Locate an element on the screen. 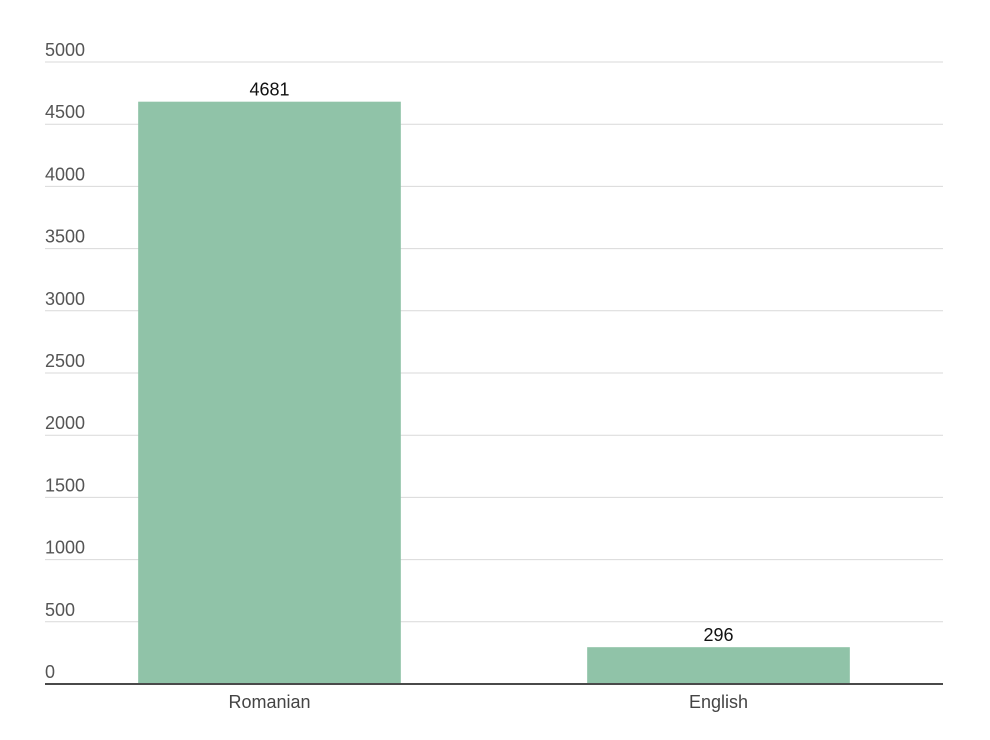 The width and height of the screenshot is (990, 740). data-label: 4681 is located at coordinates (269, 90).